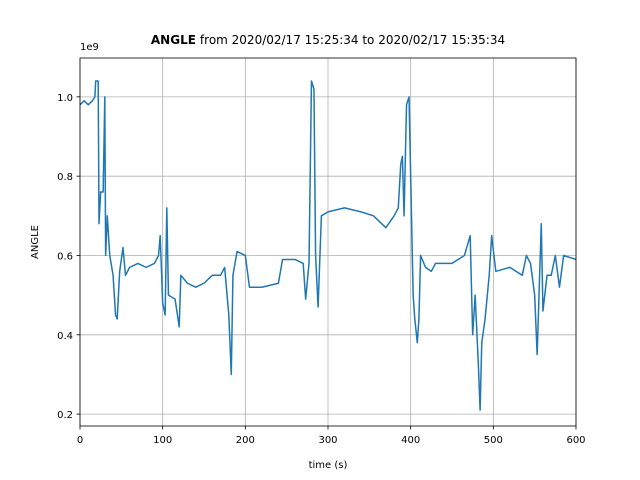 The height and width of the screenshot is (480, 640). I want to click on y-tick-label: 0.2, so click(65, 415).